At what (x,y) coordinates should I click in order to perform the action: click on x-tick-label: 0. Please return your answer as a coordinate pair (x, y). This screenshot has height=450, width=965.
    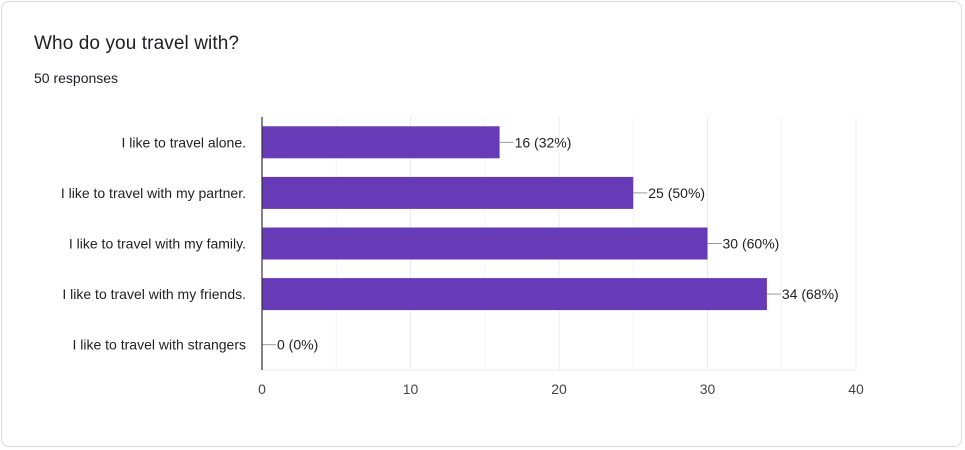
    Looking at the image, I should click on (262, 389).